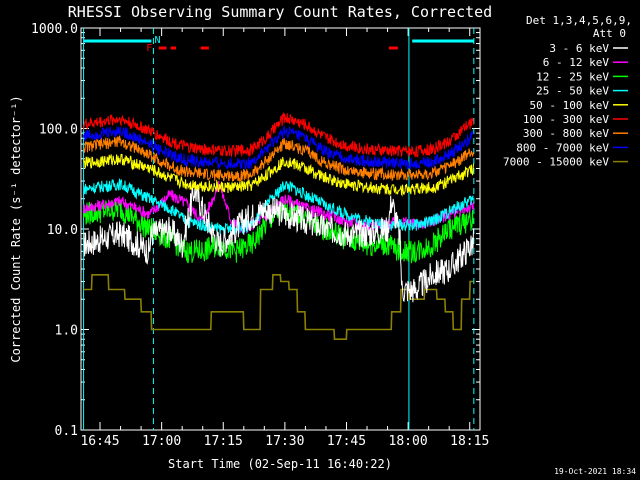 The height and width of the screenshot is (480, 640). What do you see at coordinates (62, 230) in the screenshot?
I see `y-tick-label: 10.0` at bounding box center [62, 230].